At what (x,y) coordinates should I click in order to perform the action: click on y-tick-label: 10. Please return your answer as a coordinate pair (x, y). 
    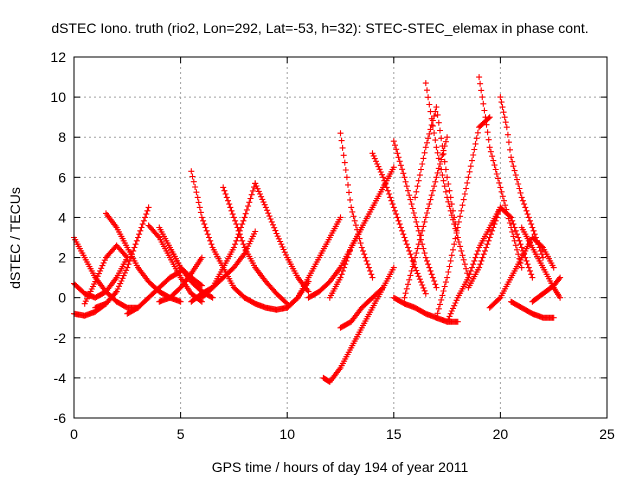
    Looking at the image, I should click on (58, 97).